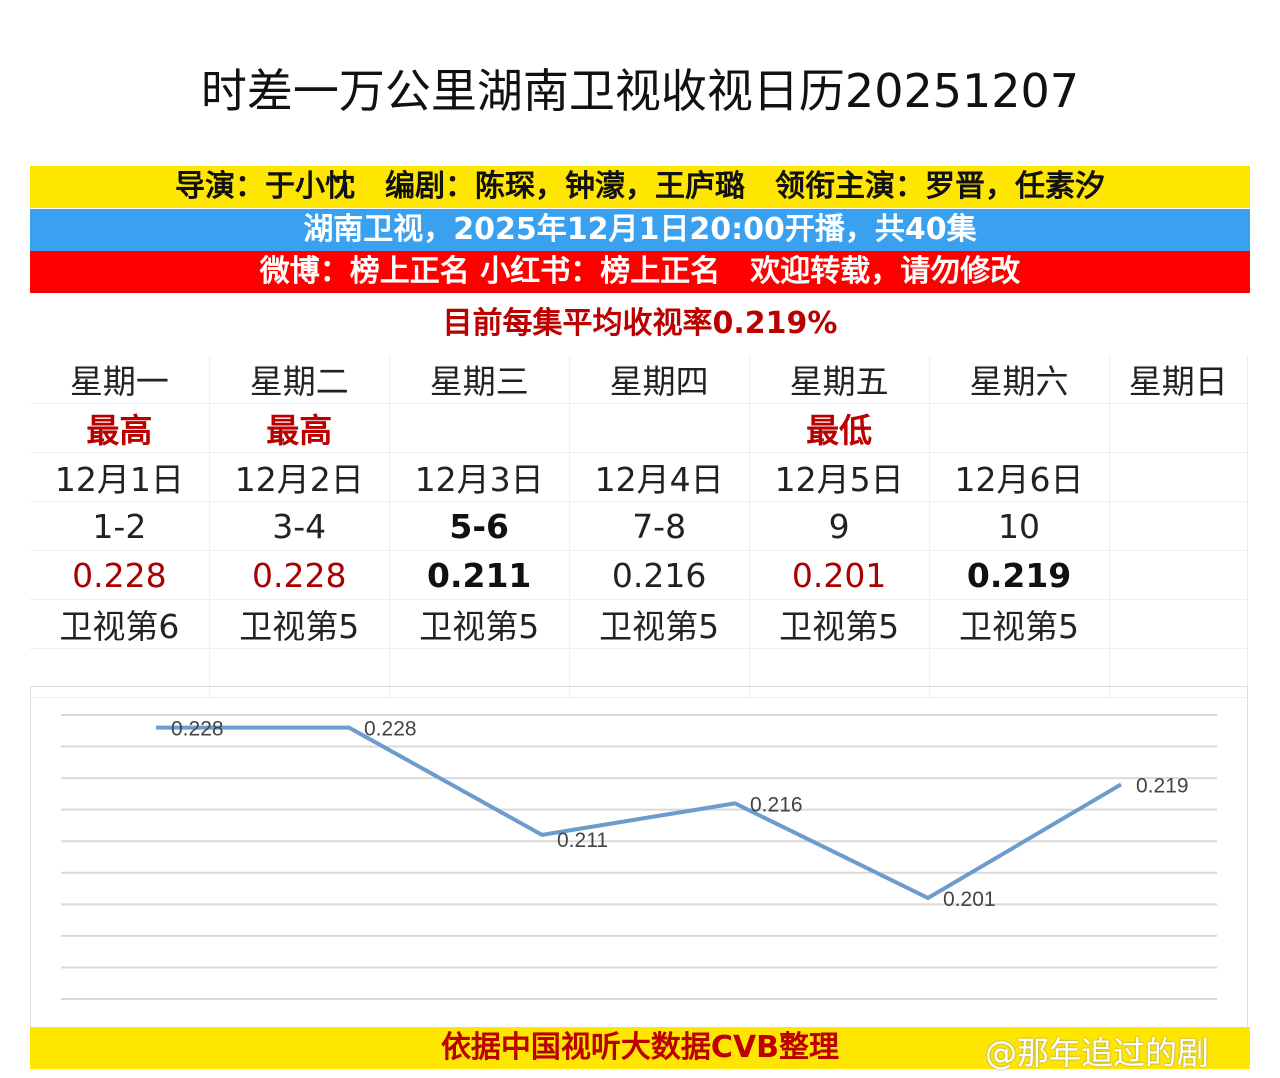  What do you see at coordinates (659, 477) in the screenshot?
I see `date-cell: 12月4日` at bounding box center [659, 477].